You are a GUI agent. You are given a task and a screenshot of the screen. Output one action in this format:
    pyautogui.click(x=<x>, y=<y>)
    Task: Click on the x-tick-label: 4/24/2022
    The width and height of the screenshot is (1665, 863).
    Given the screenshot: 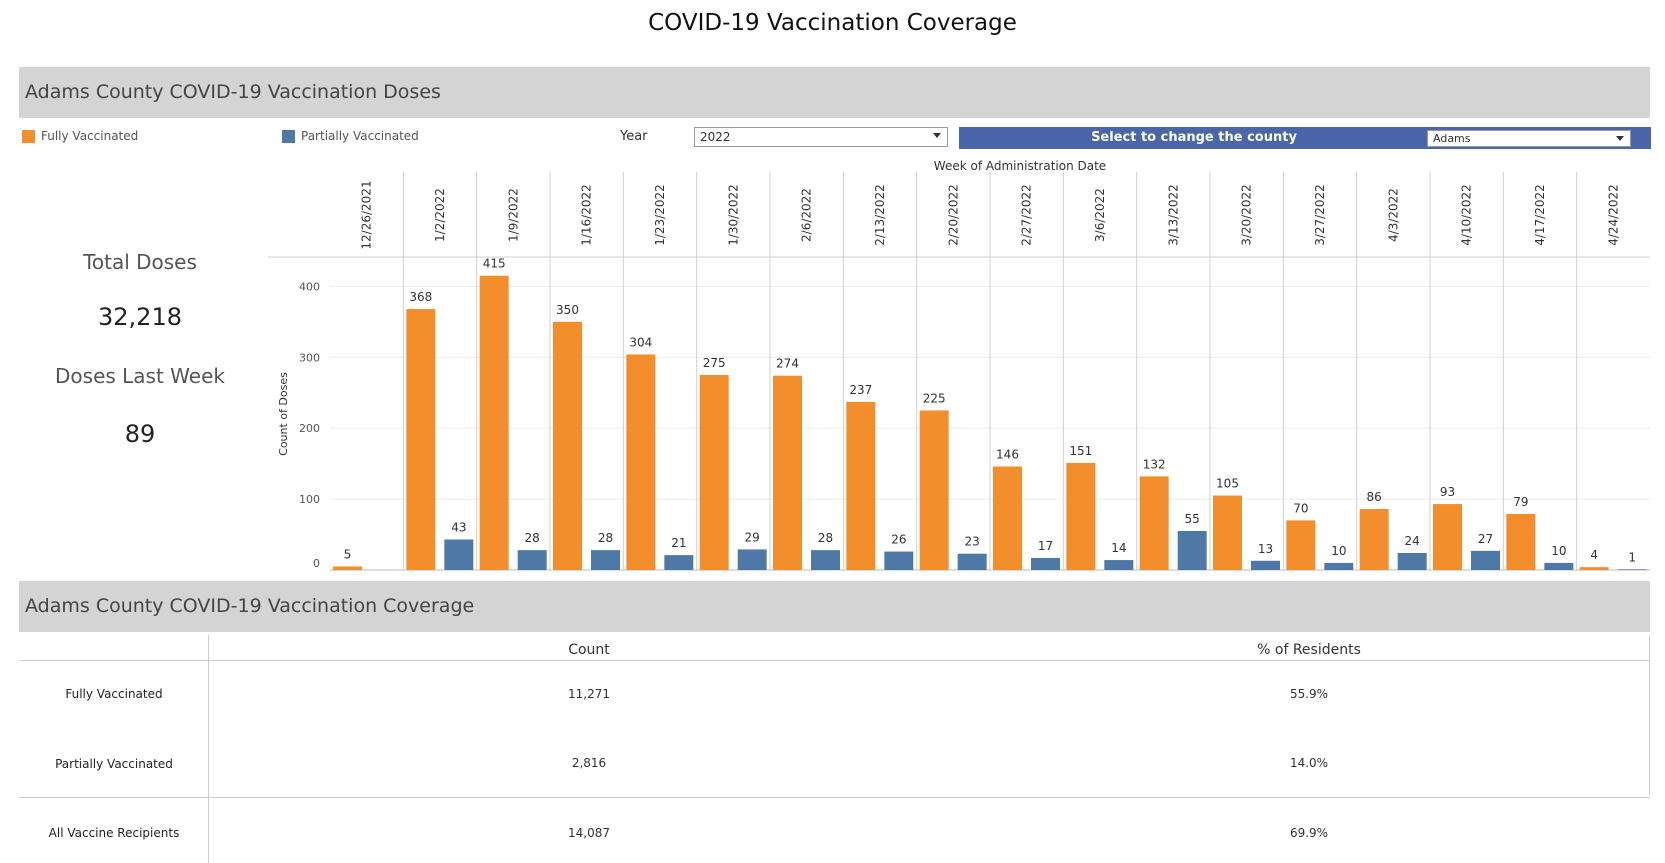 What is the action you would take?
    pyautogui.click(x=1613, y=215)
    